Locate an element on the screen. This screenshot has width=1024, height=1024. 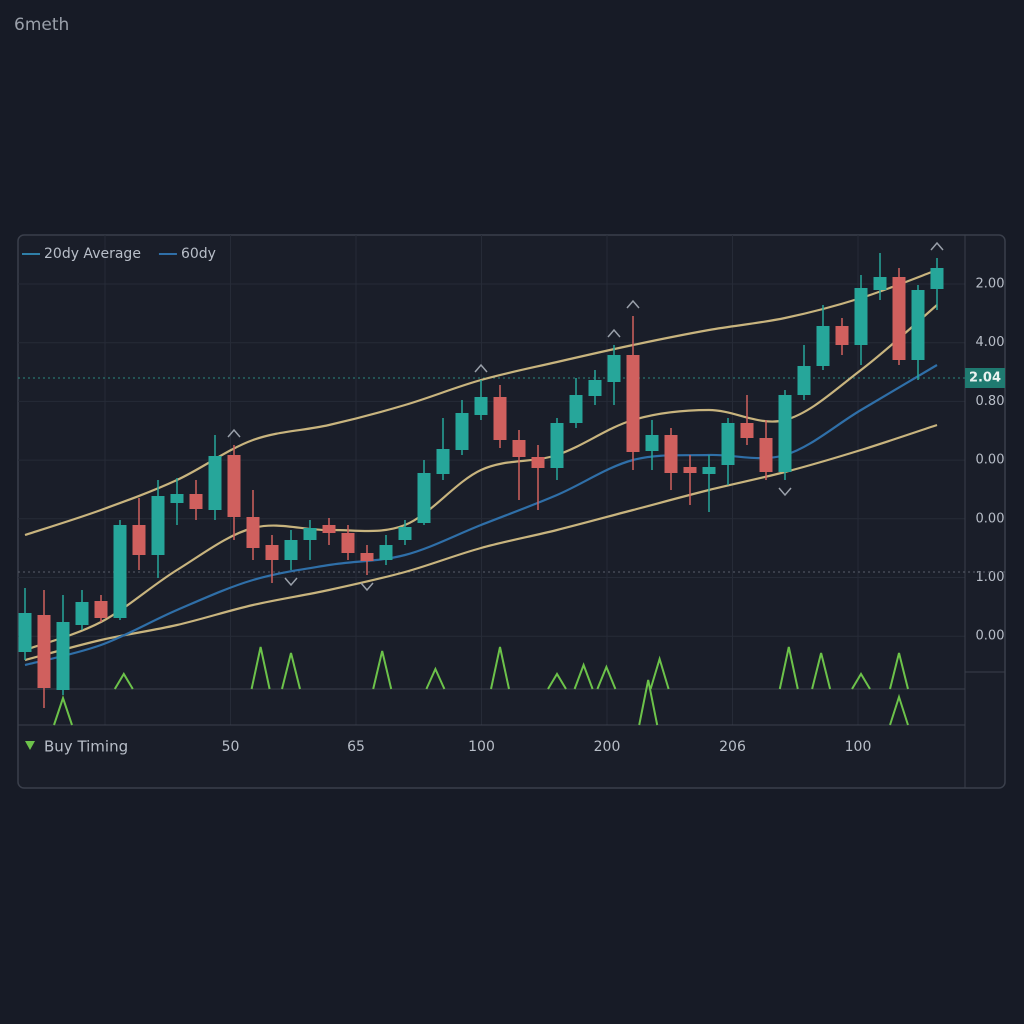
y-axis-label: 2.00 is located at coordinates (990, 284).